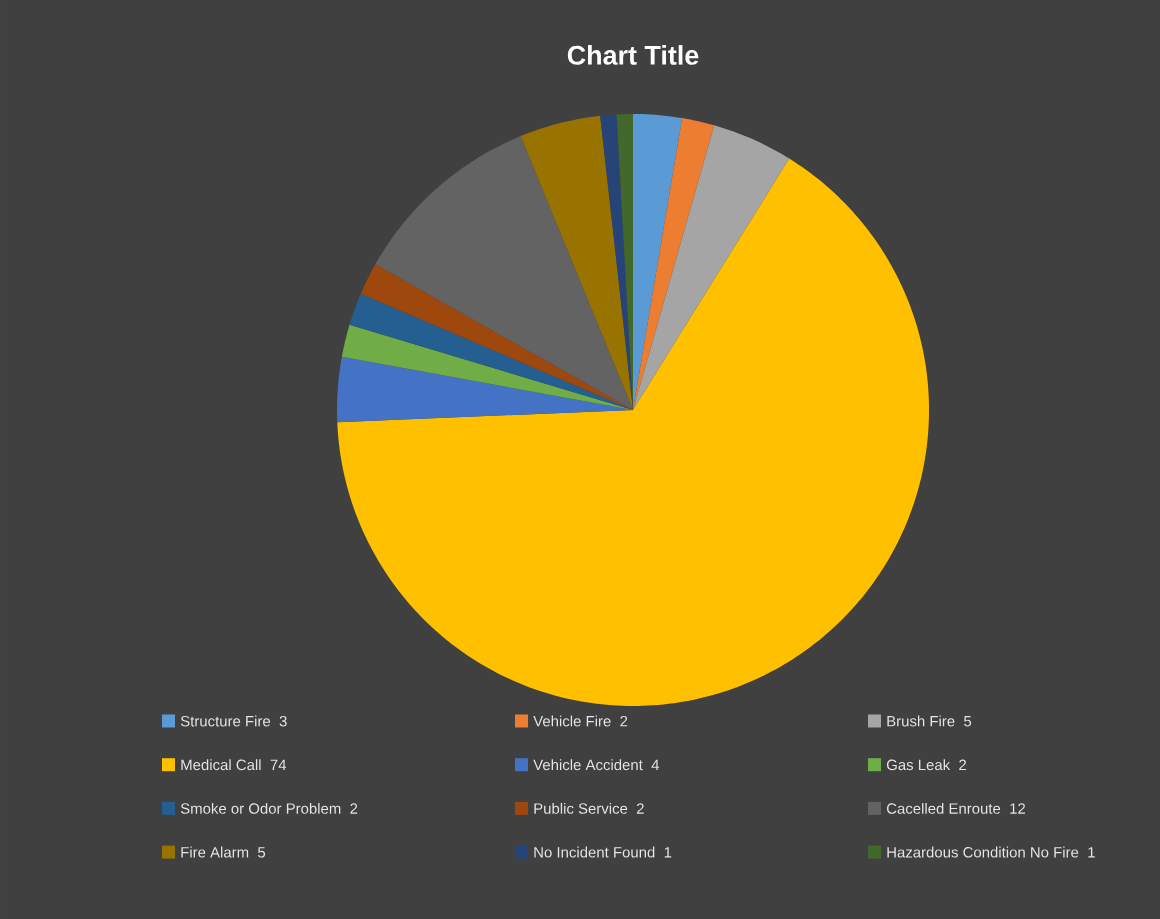 The height and width of the screenshot is (919, 1160). Describe the element at coordinates (225, 721) in the screenshot. I see `legend-label: Structure Fire` at that location.